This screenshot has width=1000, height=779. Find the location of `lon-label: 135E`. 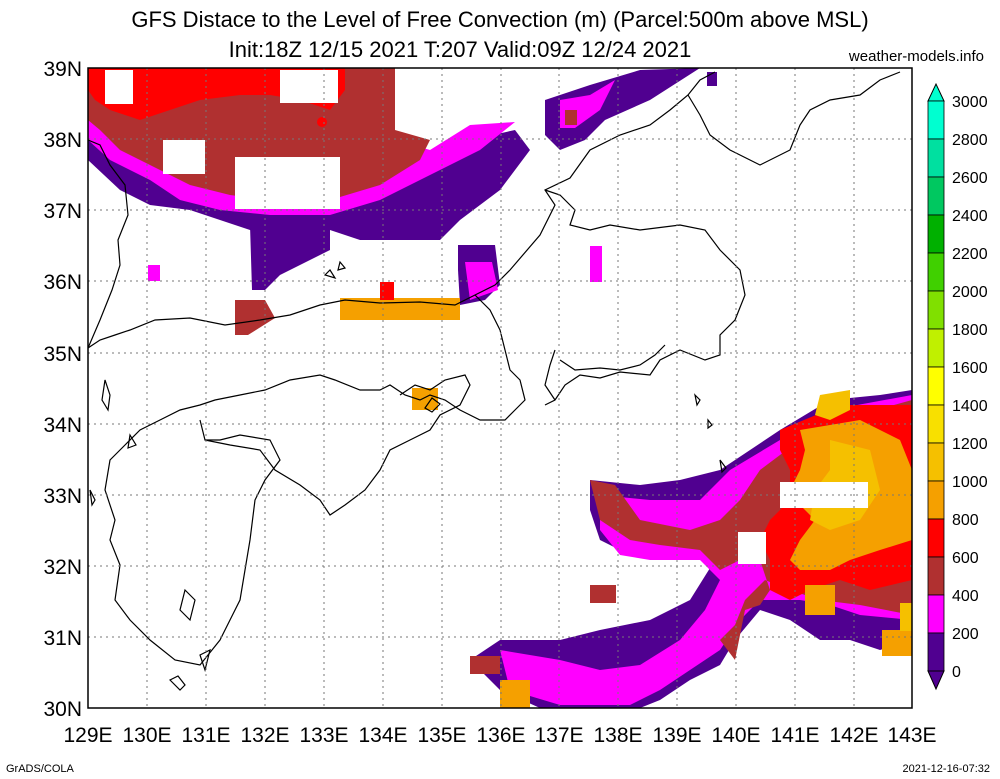

lon-label: 135E is located at coordinates (441, 735).